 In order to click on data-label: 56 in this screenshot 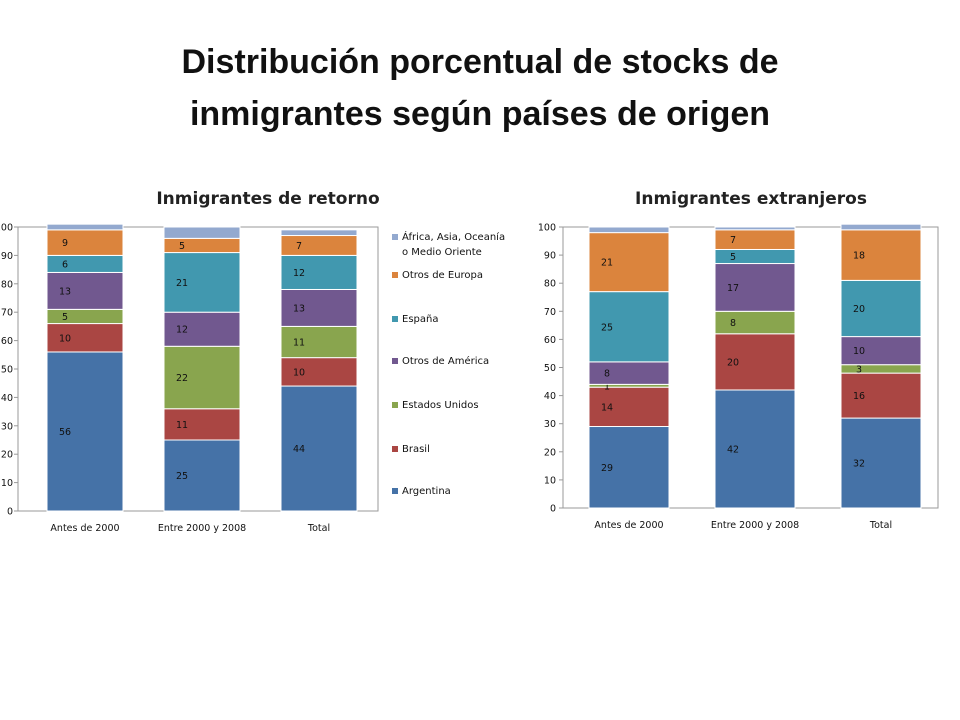, I will do `click(65, 432)`.